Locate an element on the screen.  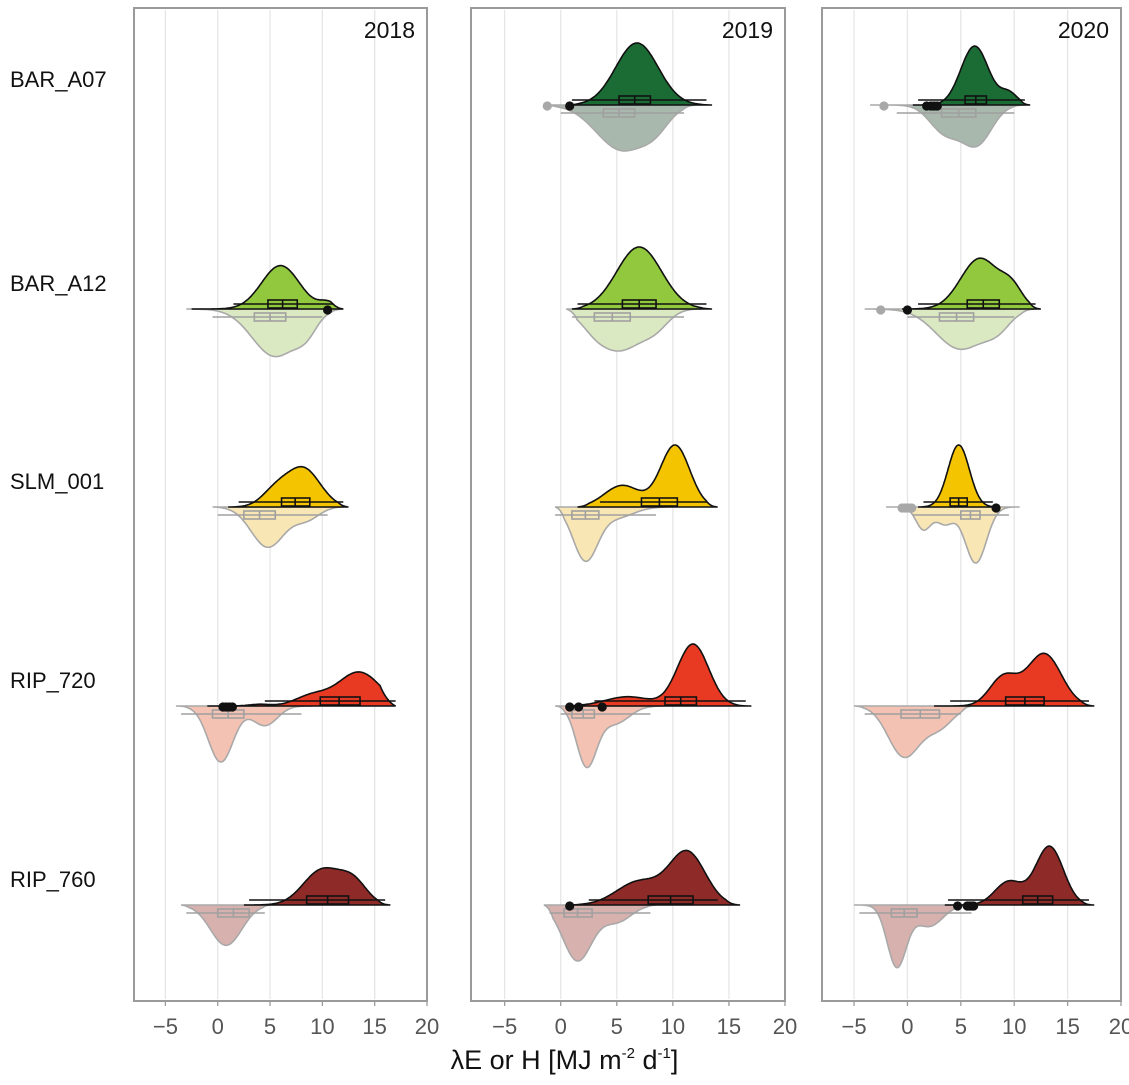
violin-bar_a12-2019 is located at coordinates (639, 299).